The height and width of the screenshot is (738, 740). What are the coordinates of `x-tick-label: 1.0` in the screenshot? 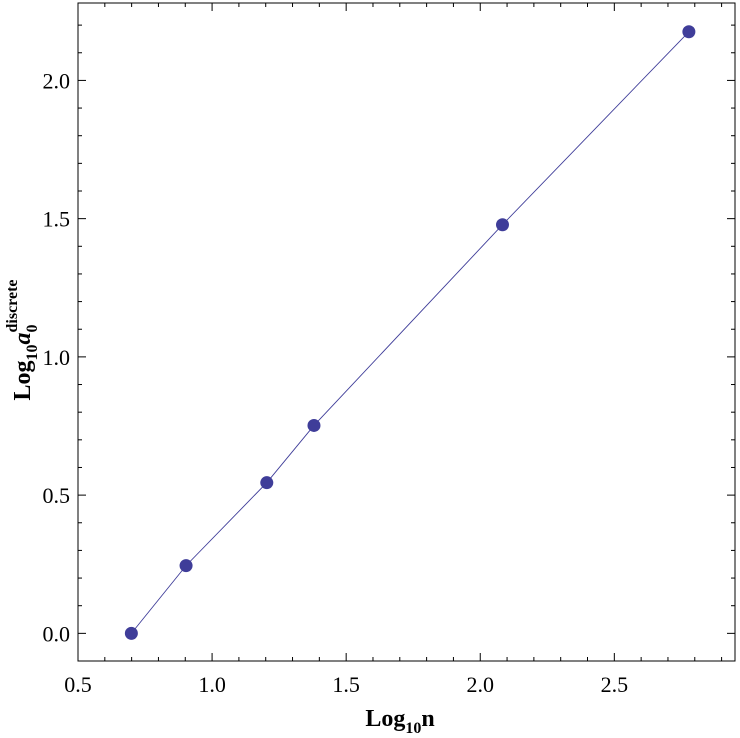 It's located at (212, 684).